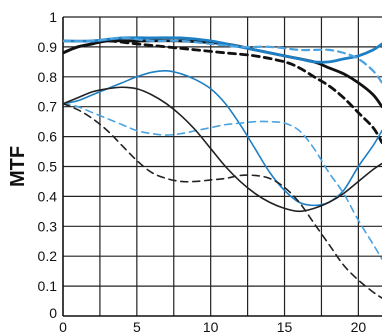 The width and height of the screenshot is (382, 335). Describe the element at coordinates (48, 137) in the screenshot. I see `y-tick-label: 0.6` at that location.